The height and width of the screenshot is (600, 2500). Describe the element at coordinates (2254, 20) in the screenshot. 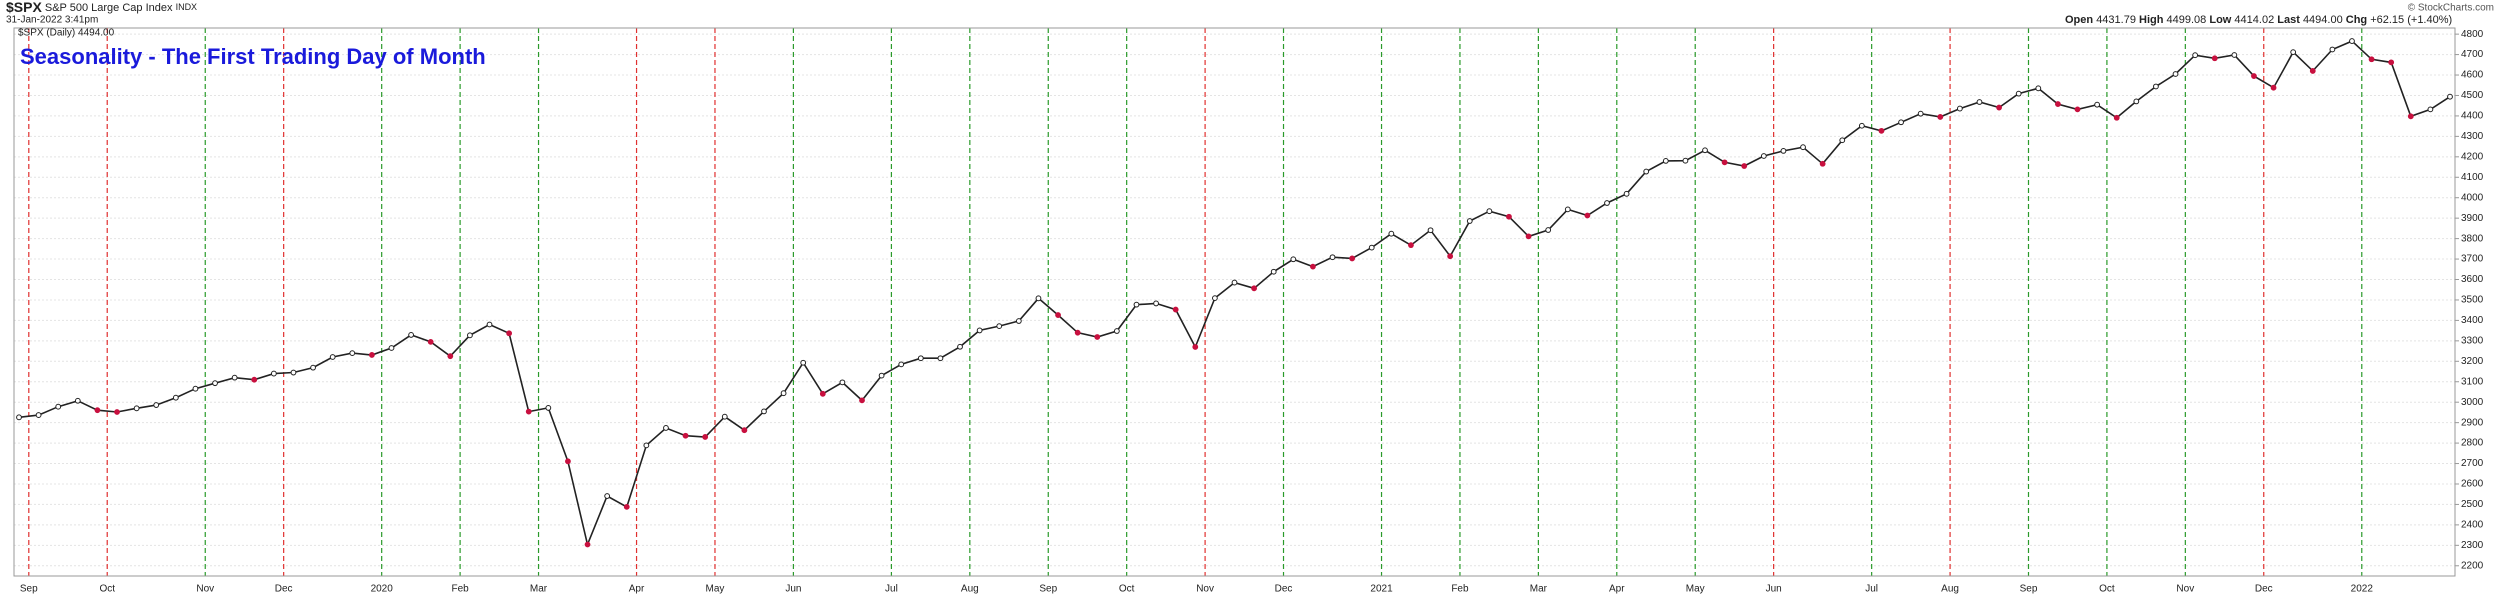

I see `quote-value: 4414.02` at that location.